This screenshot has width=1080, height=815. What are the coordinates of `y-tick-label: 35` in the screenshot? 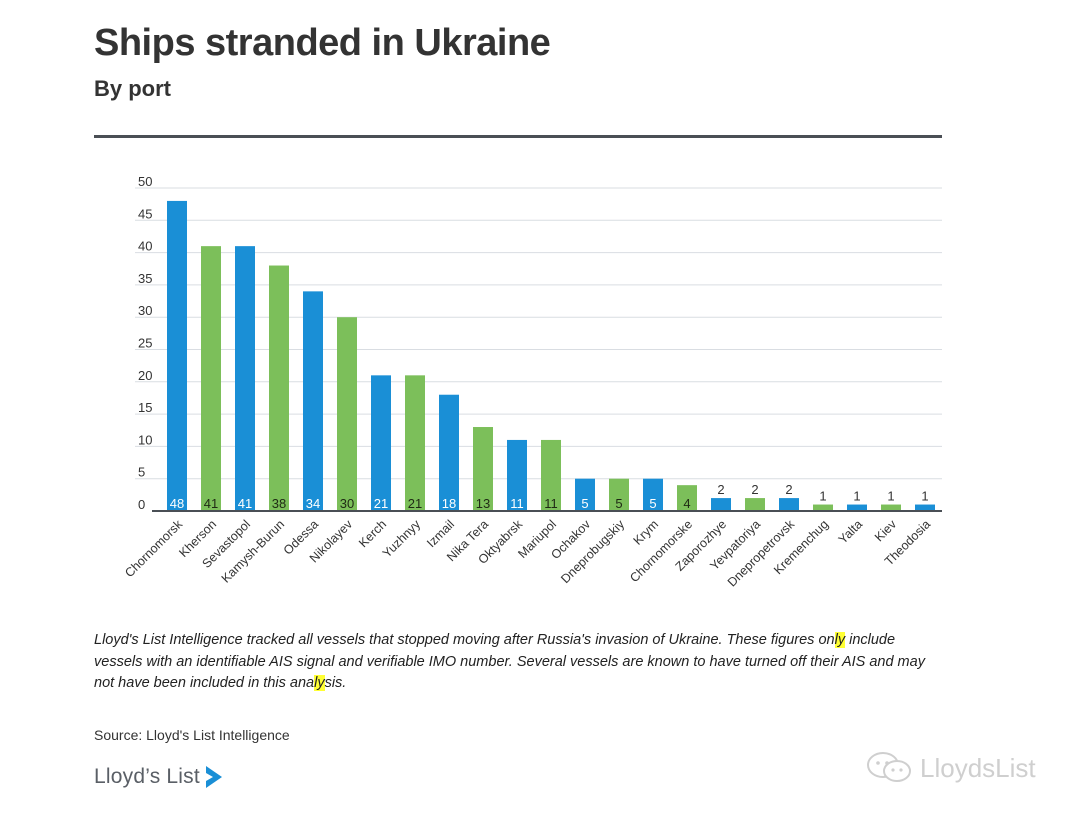 It's located at (145, 278).